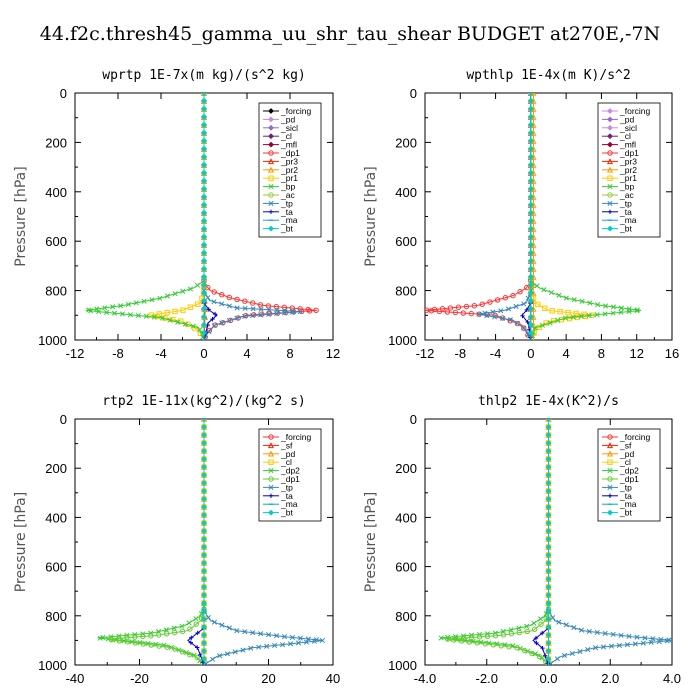  What do you see at coordinates (672, 353) in the screenshot?
I see `x-tick-label: 16` at bounding box center [672, 353].